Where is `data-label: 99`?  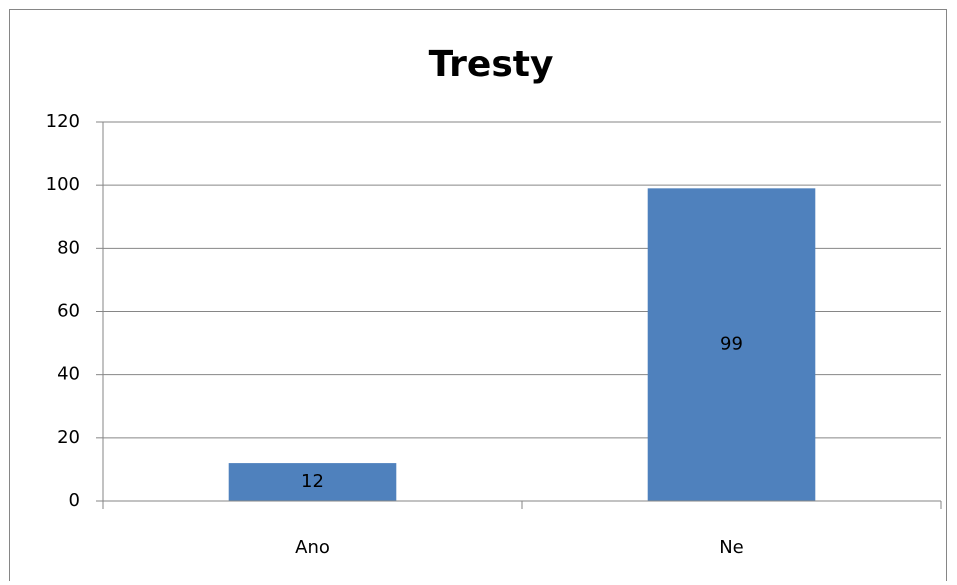 data-label: 99 is located at coordinates (731, 344).